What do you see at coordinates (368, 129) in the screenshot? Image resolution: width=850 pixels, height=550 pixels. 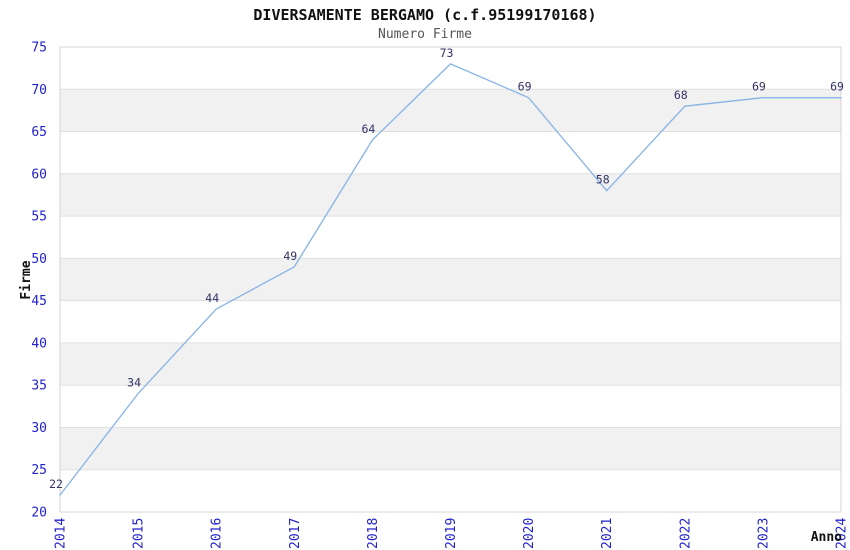 I see `data-point-label: 64` at bounding box center [368, 129].